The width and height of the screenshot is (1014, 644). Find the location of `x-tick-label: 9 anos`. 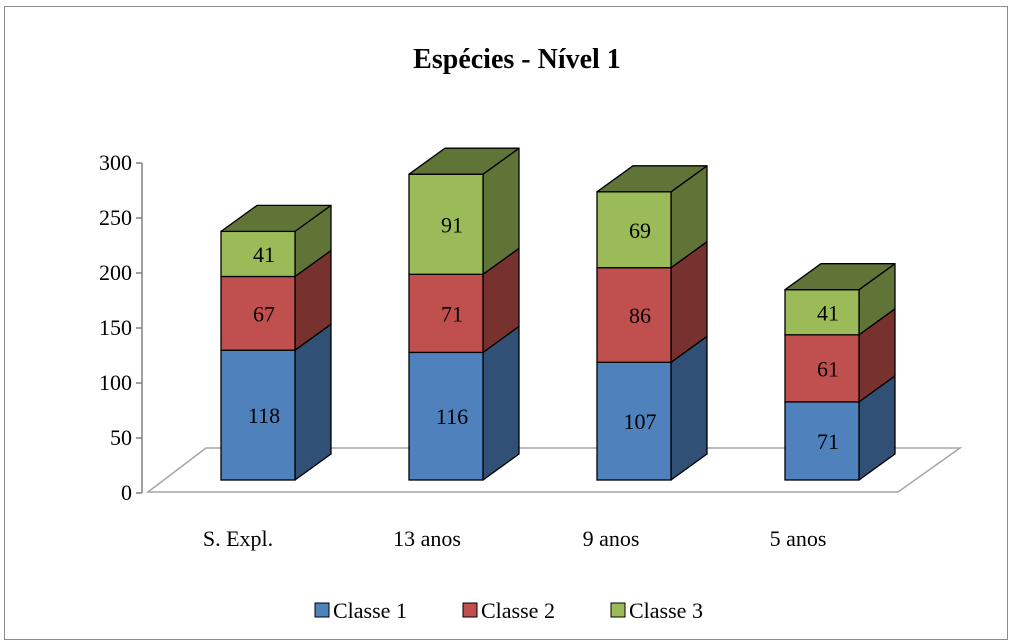

x-tick-label: 9 anos is located at coordinates (611, 538).